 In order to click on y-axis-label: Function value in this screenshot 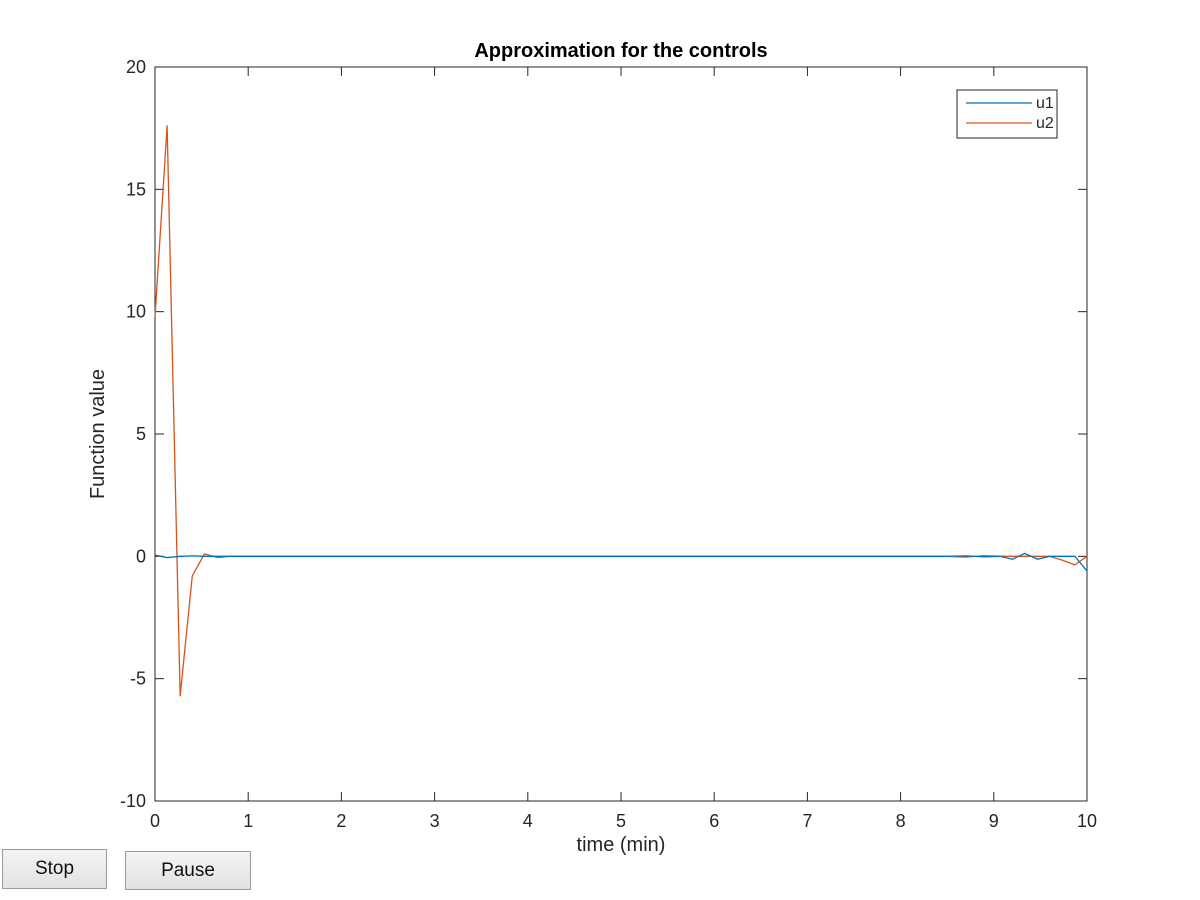, I will do `click(98, 434)`.